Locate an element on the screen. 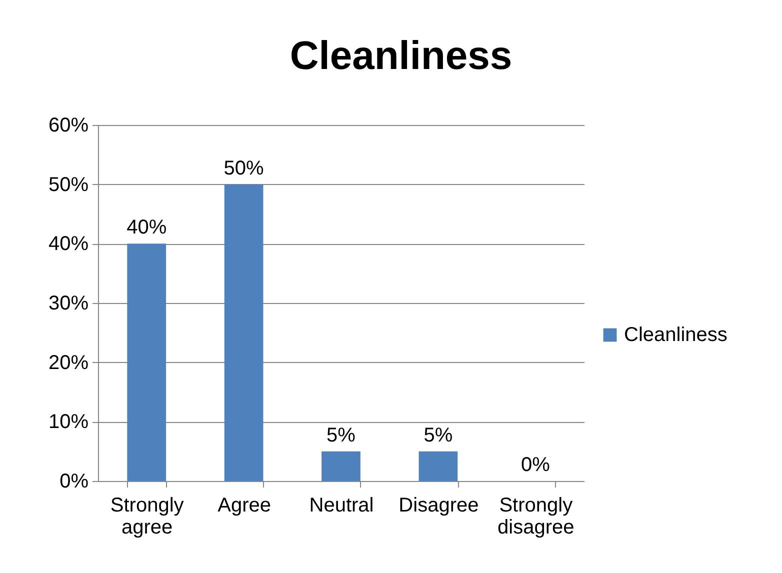 The width and height of the screenshot is (782, 573). data-label: 0% is located at coordinates (535, 465).